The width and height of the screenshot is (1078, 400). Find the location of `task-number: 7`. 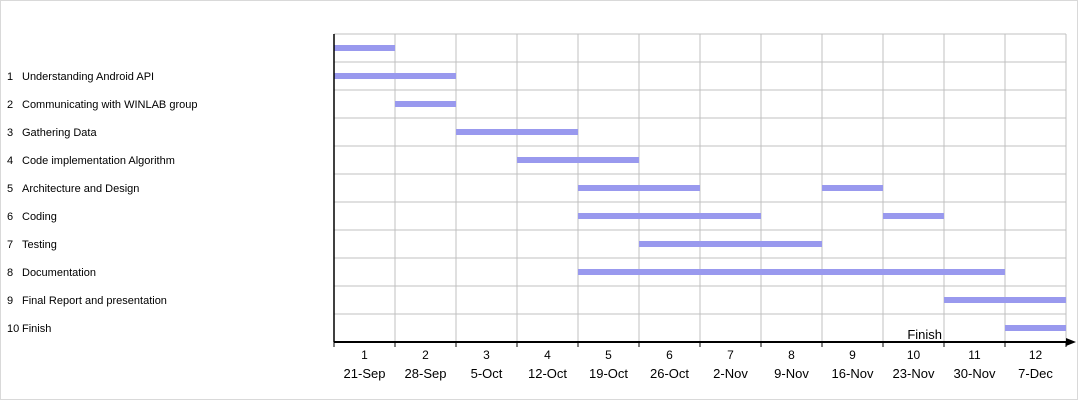

task-number: 7 is located at coordinates (10, 245).